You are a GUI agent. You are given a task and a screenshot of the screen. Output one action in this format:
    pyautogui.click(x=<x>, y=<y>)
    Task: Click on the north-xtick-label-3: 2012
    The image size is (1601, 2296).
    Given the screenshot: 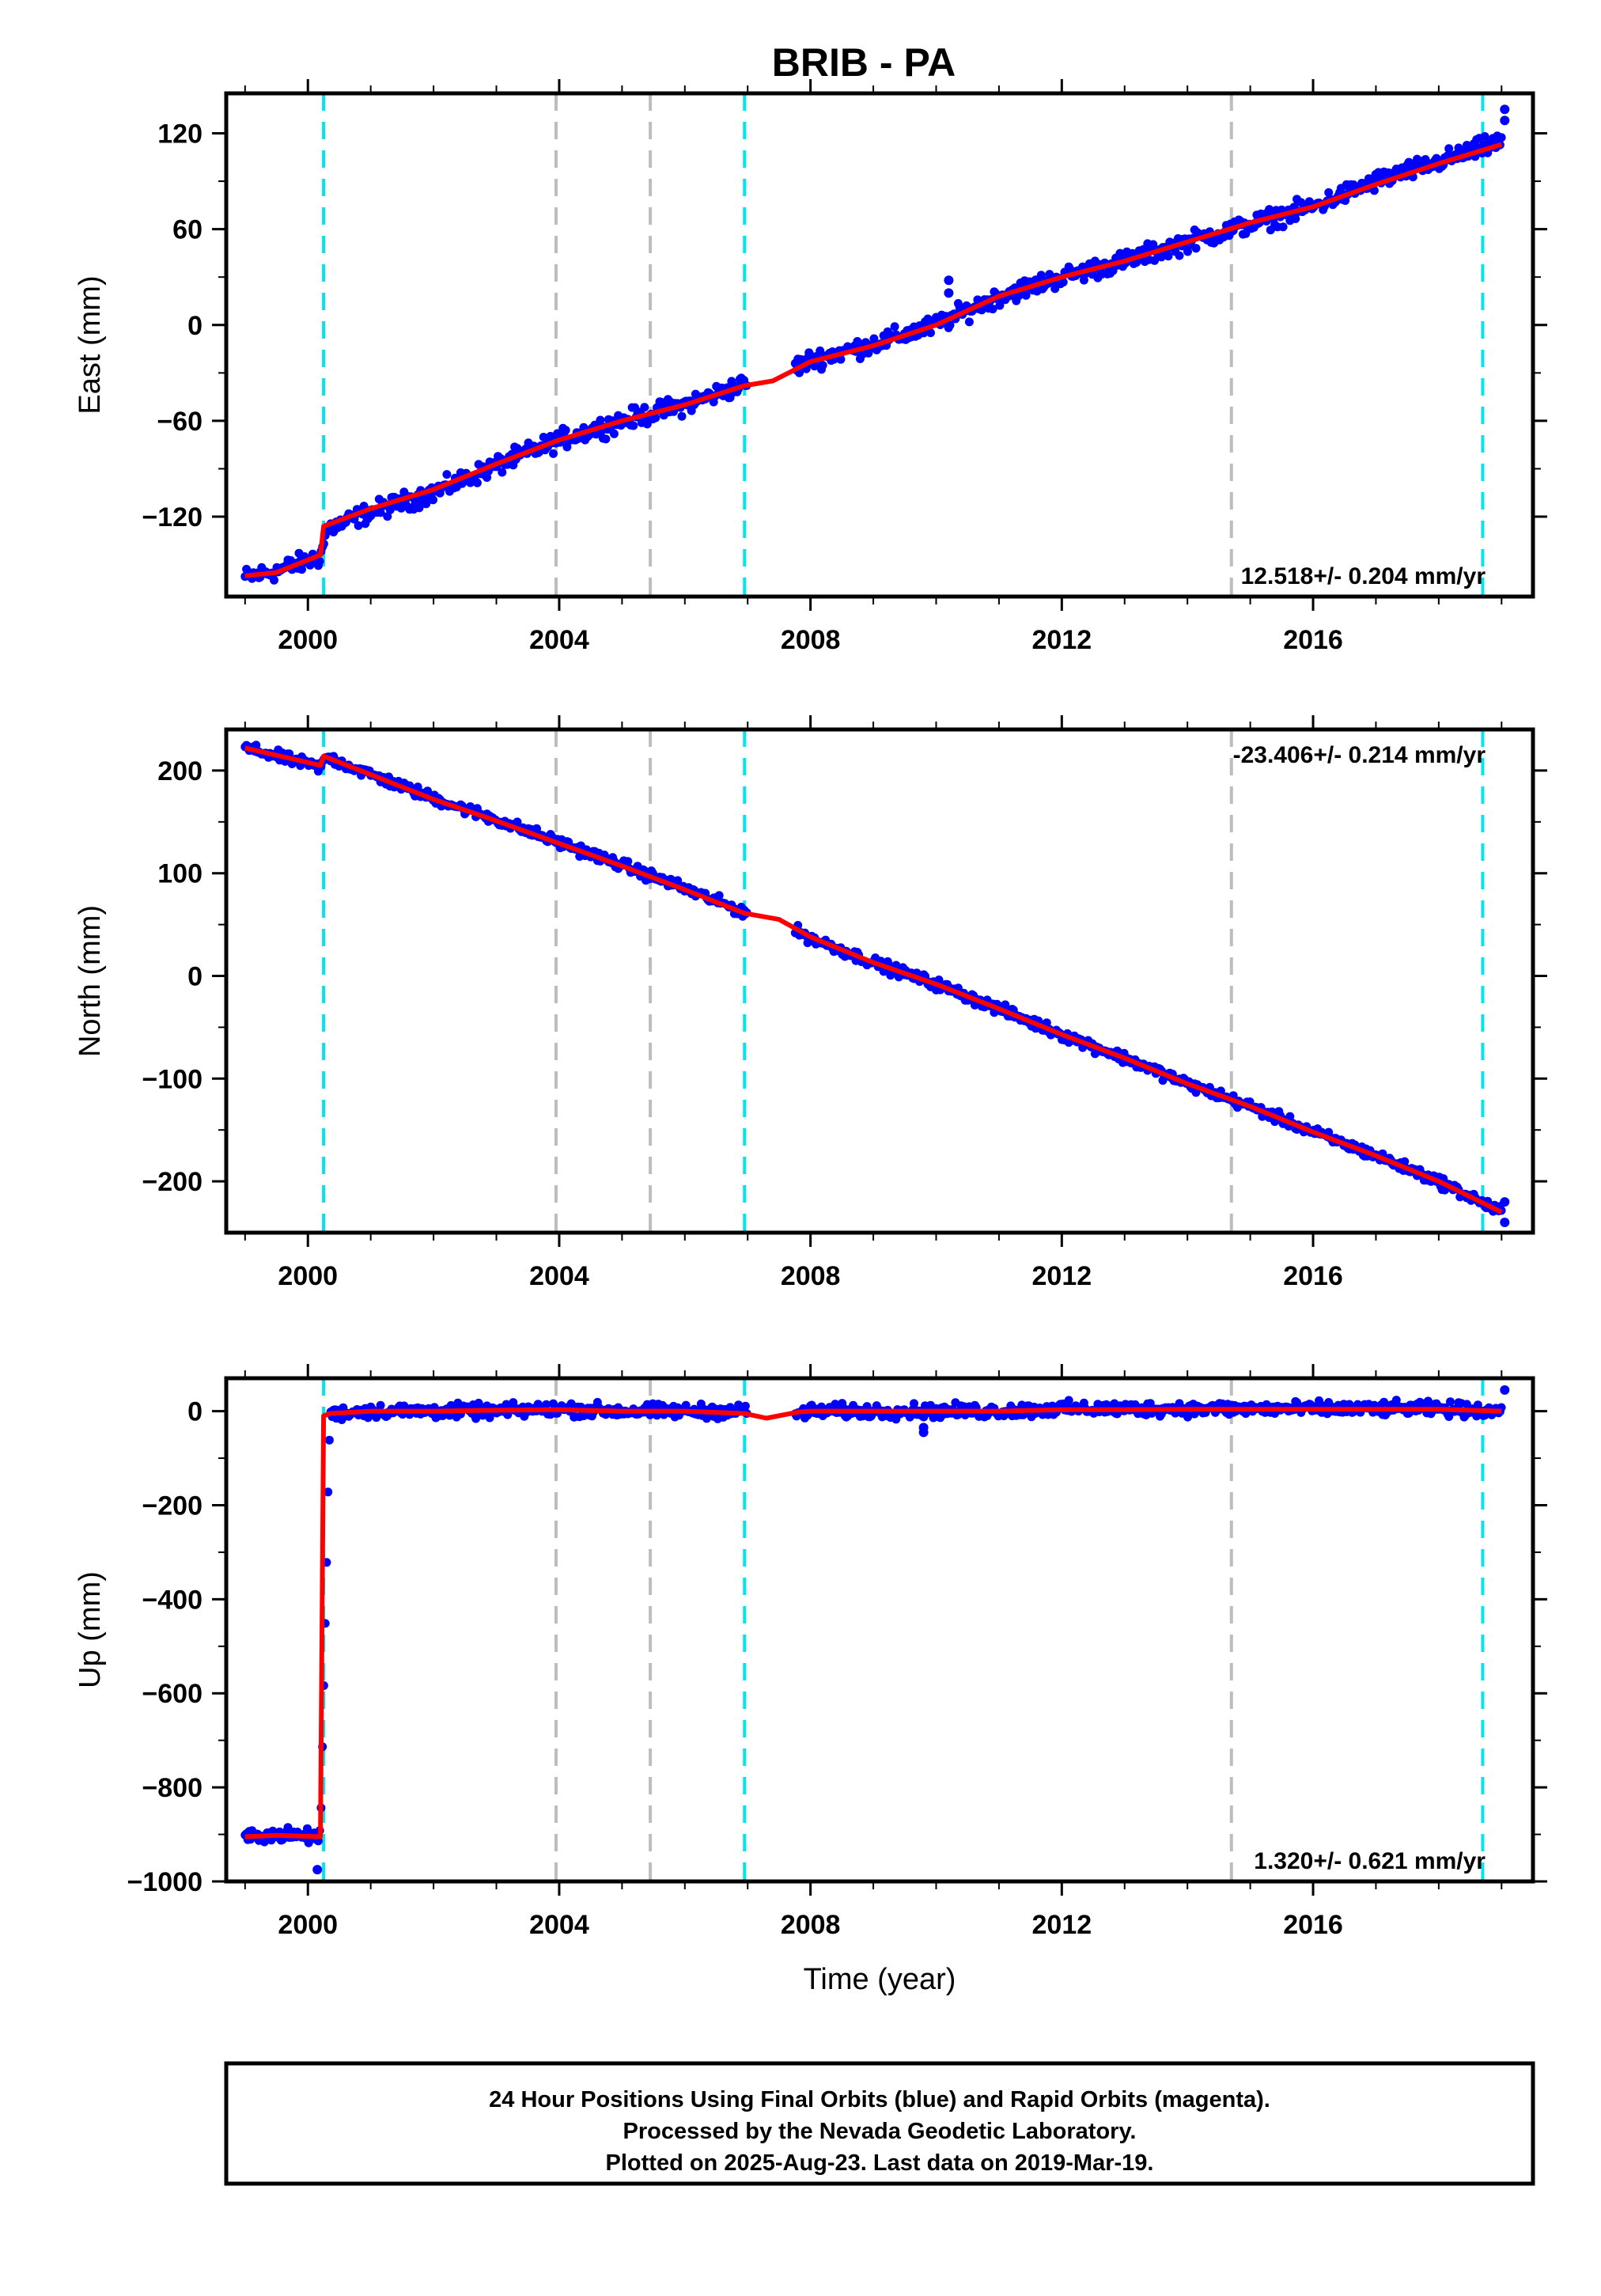 What is the action you would take?
    pyautogui.click(x=1062, y=1276)
    